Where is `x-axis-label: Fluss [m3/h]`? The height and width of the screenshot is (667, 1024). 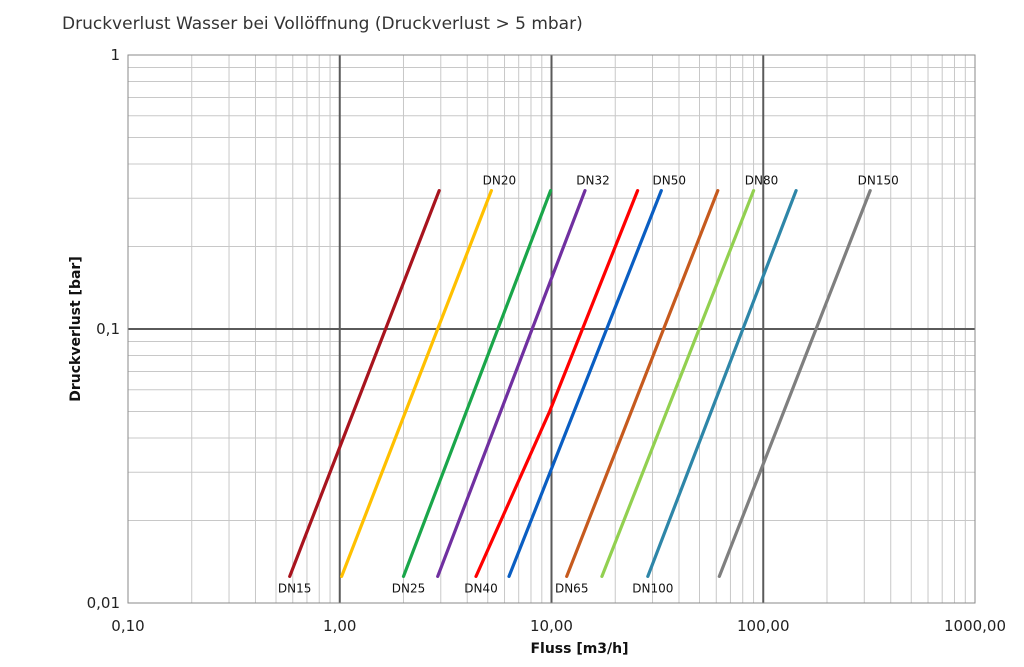 x-axis-label: Fluss [m3/h] is located at coordinates (579, 649).